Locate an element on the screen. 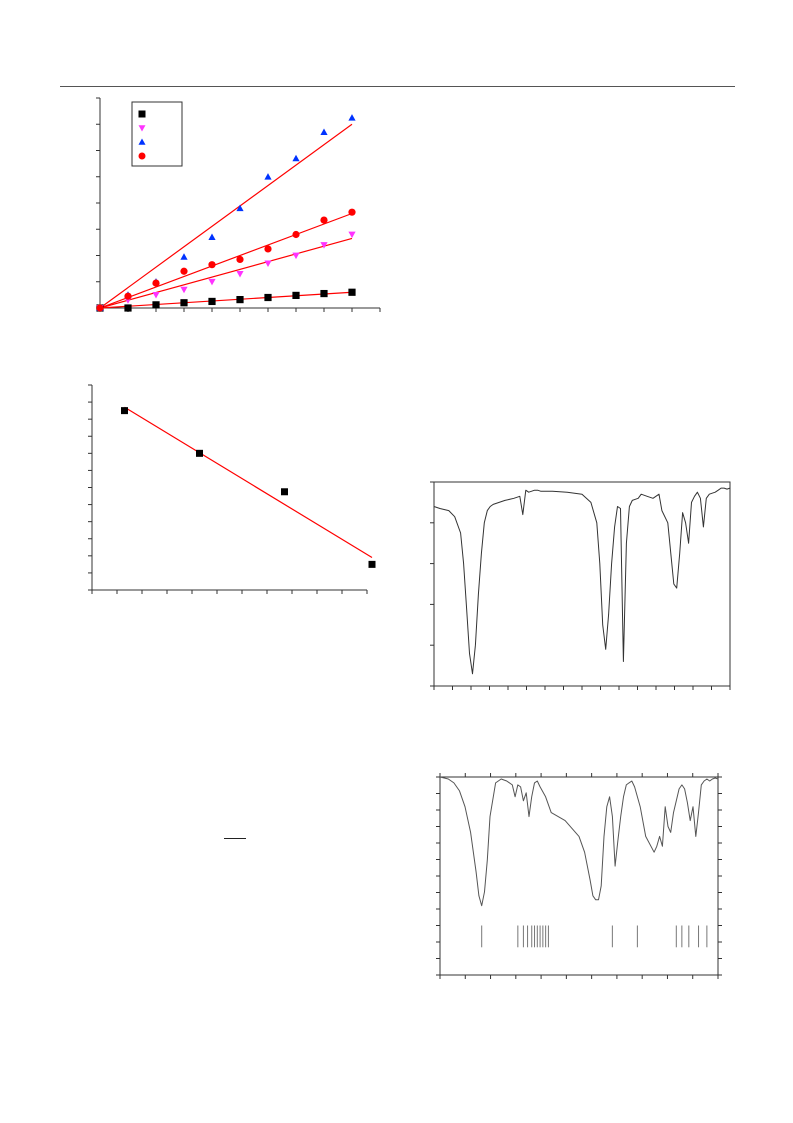  line-list is located at coordinates (594, 936).